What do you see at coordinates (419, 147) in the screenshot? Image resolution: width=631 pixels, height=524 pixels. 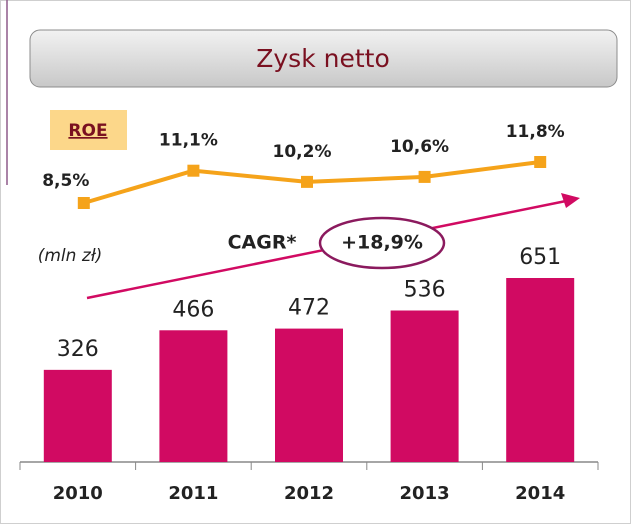 I see `roe-value-label: 10,6%` at bounding box center [419, 147].